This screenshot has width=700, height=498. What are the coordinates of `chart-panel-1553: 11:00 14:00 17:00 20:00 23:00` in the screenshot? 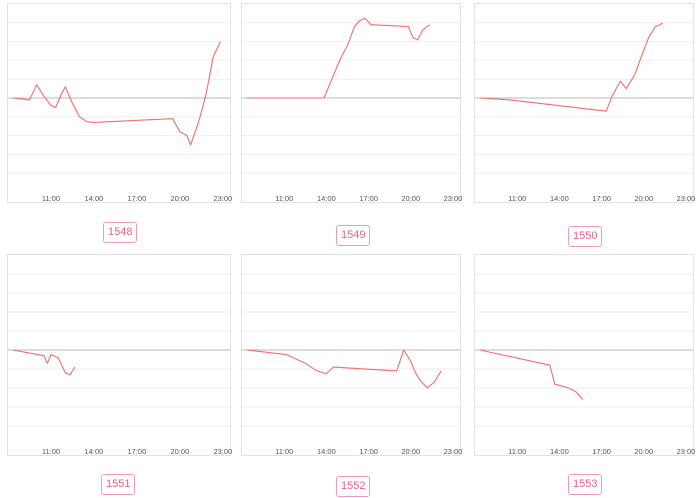 It's located at (585, 355).